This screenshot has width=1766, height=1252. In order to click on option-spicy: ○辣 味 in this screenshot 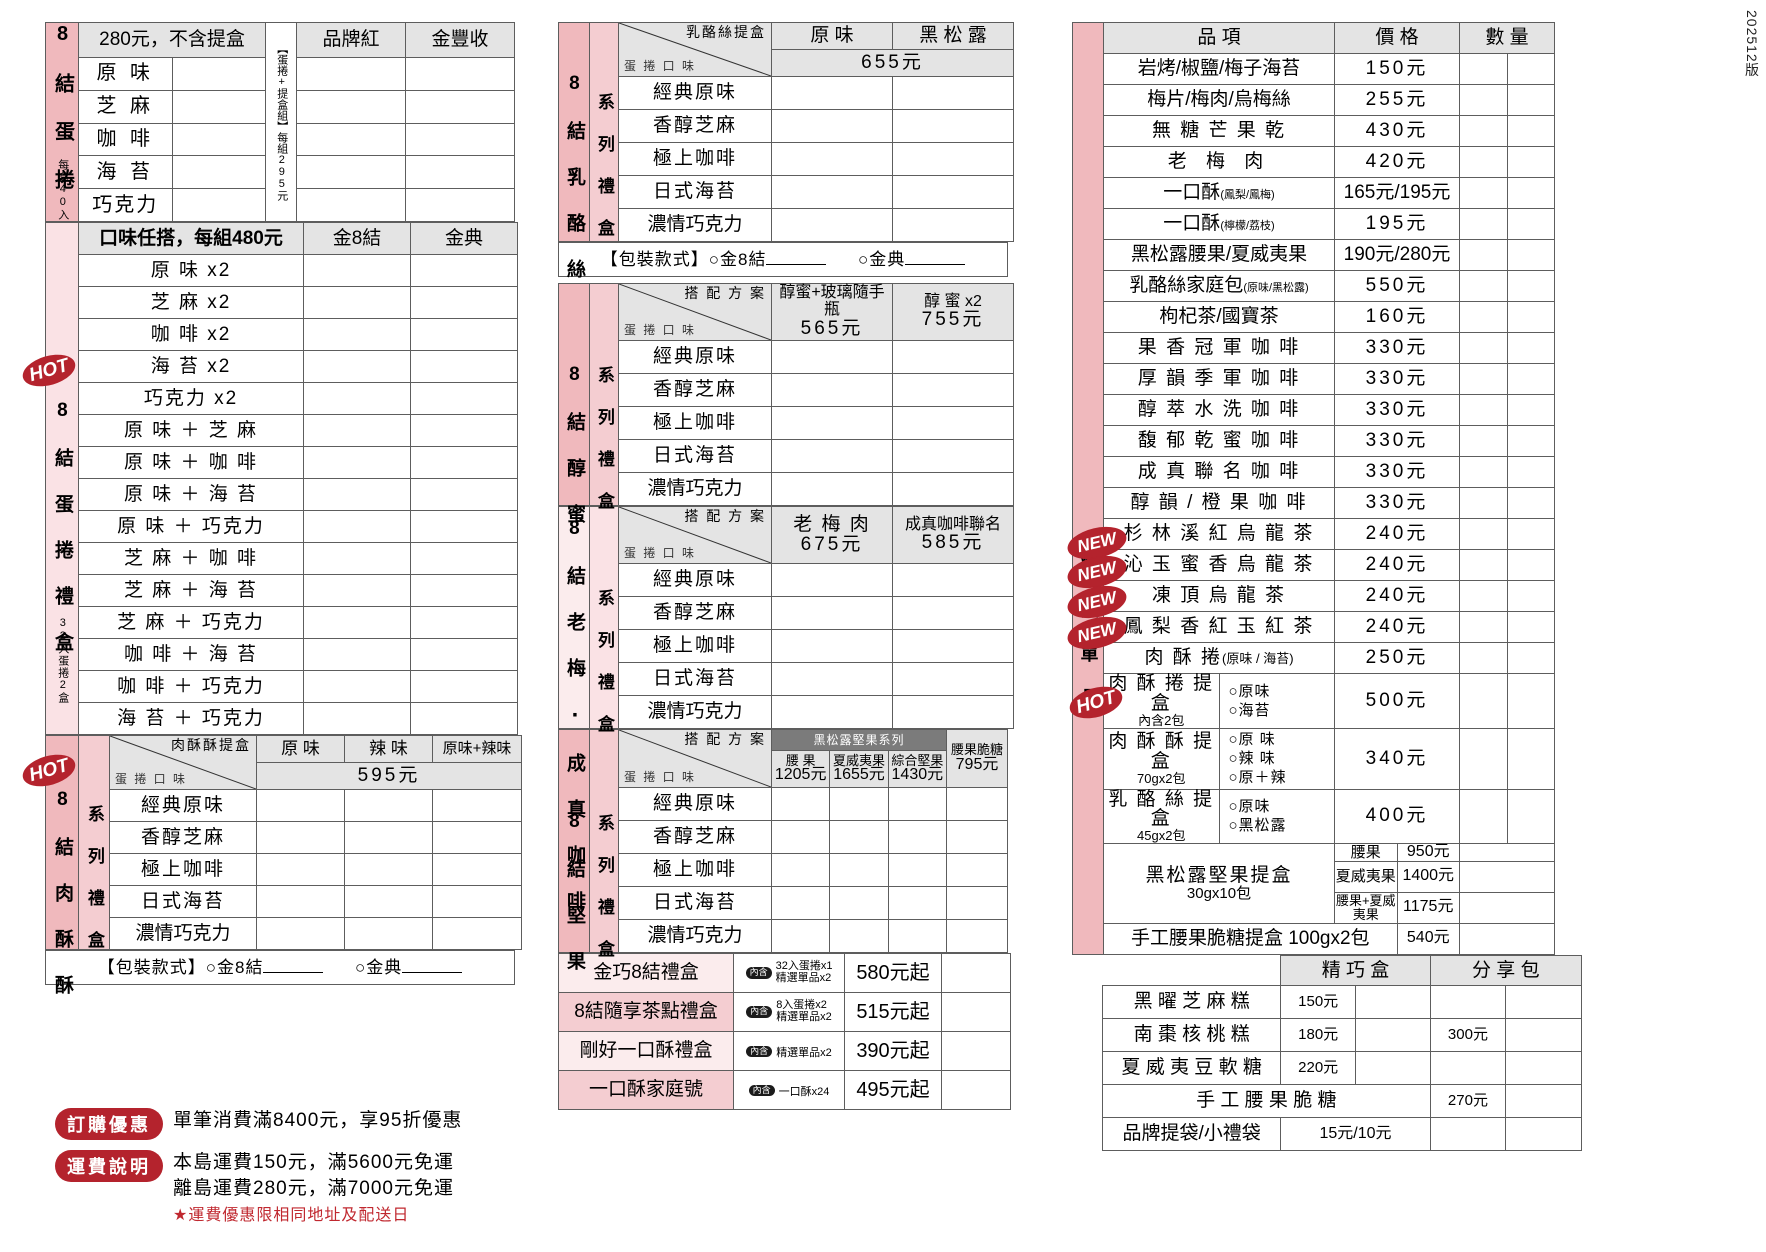, I will do `click(1252, 758)`.